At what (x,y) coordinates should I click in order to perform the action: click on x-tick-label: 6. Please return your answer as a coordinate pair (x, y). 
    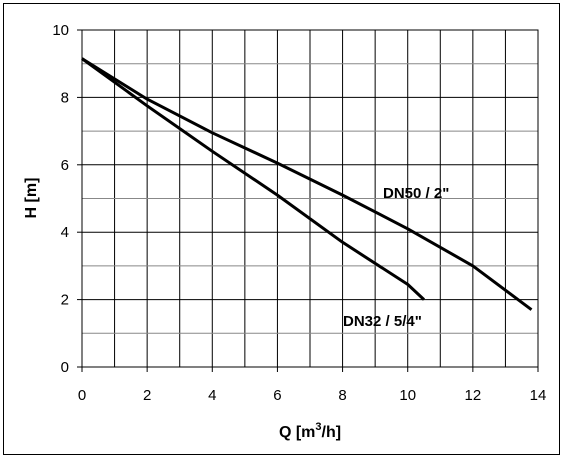
    Looking at the image, I should click on (277, 395).